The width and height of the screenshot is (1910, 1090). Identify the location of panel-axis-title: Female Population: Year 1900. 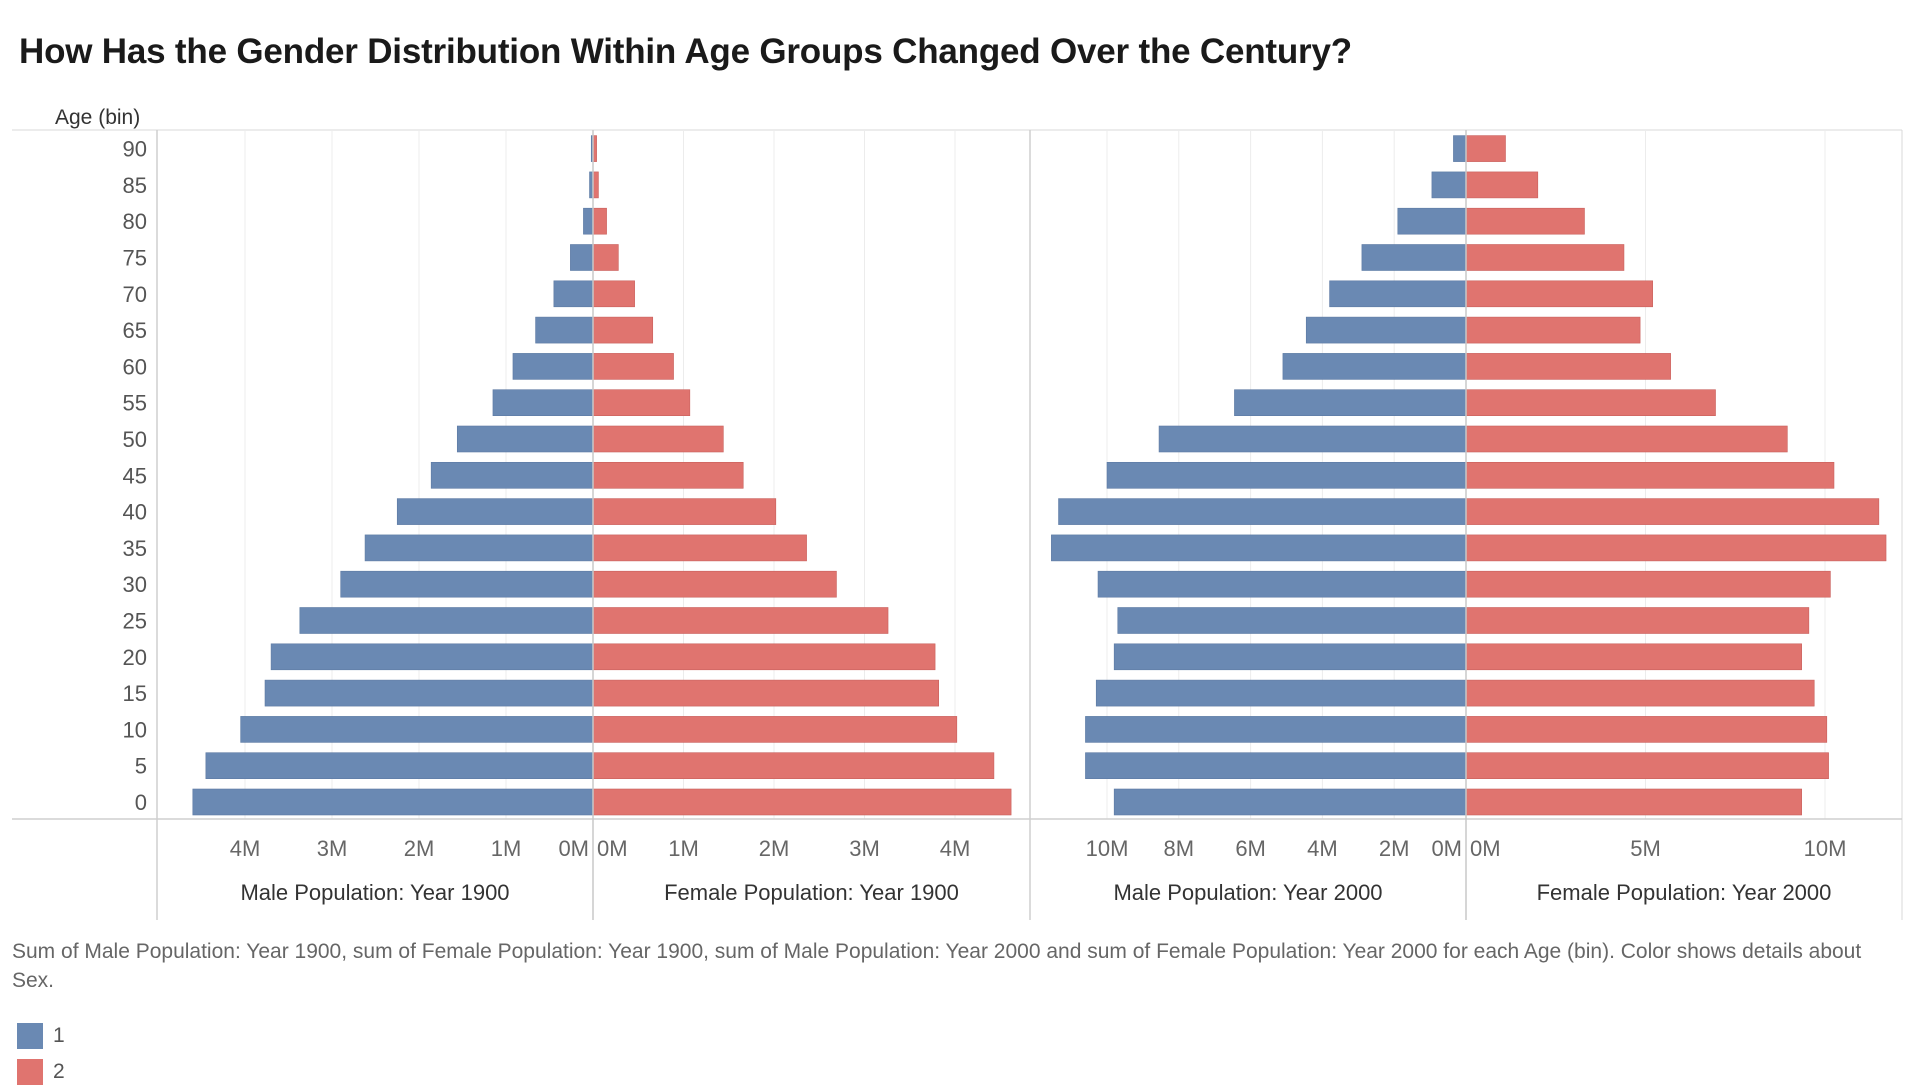
(811, 892).